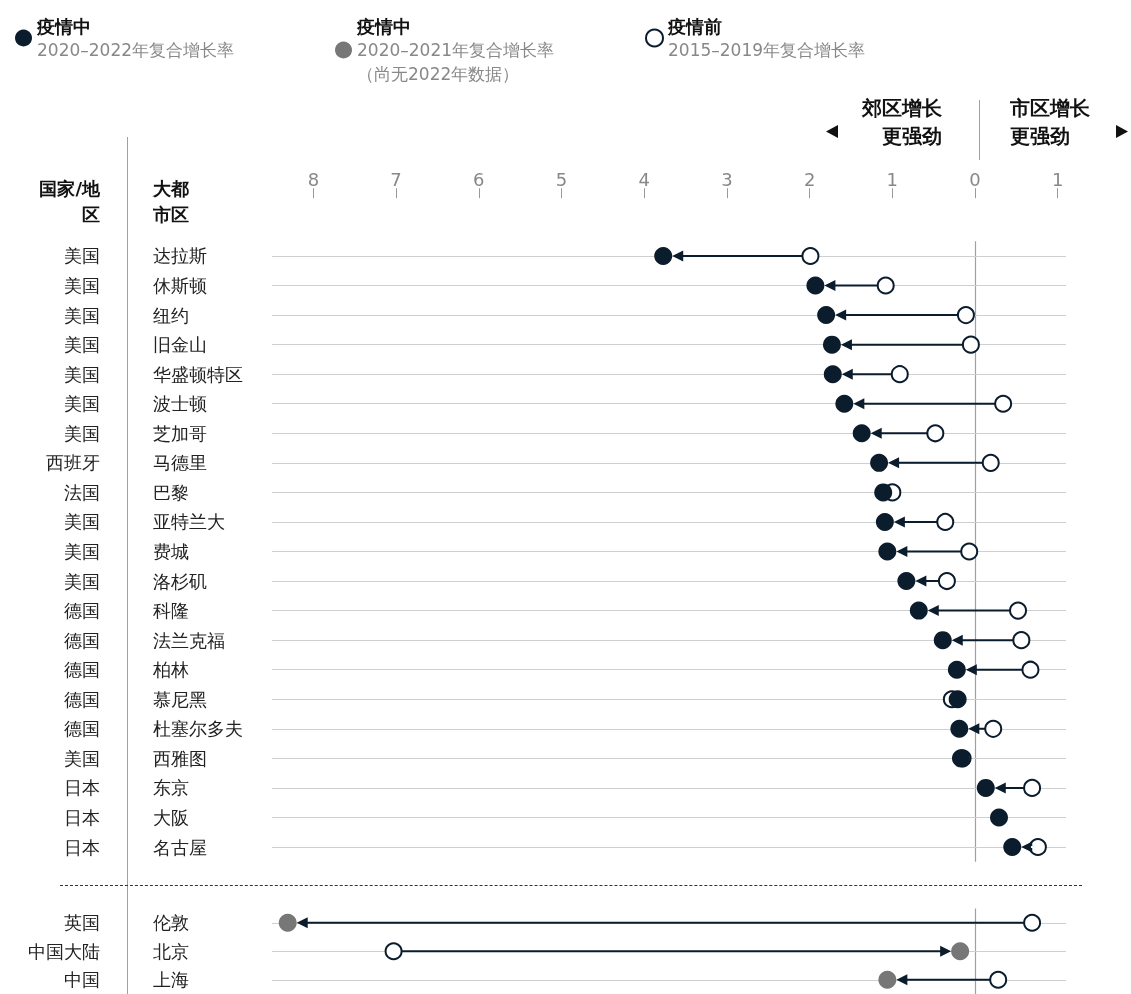 This screenshot has height=994, width=1131. Describe the element at coordinates (73, 463) in the screenshot. I see `y2-tick-label: 西班牙` at that location.